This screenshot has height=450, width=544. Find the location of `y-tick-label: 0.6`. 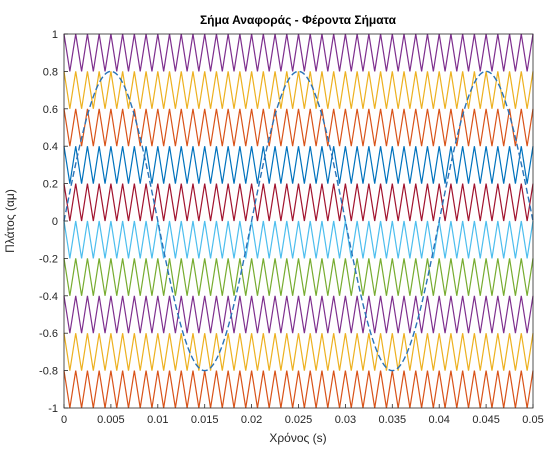

y-tick-label: 0.6 is located at coordinates (50, 110).